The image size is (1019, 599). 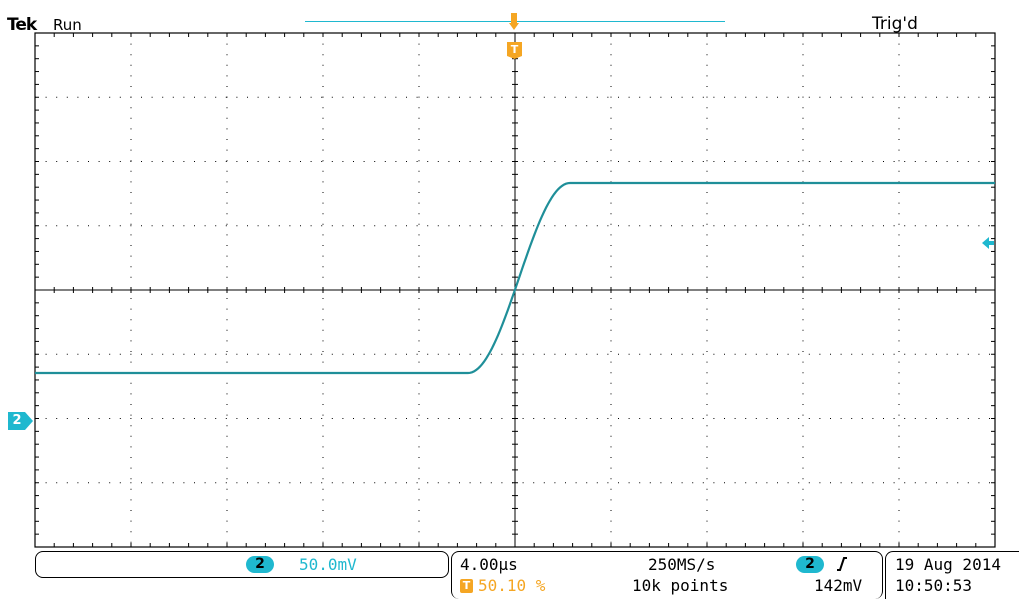 I want to click on trigger-level-arrow-icon, so click(x=988, y=241).